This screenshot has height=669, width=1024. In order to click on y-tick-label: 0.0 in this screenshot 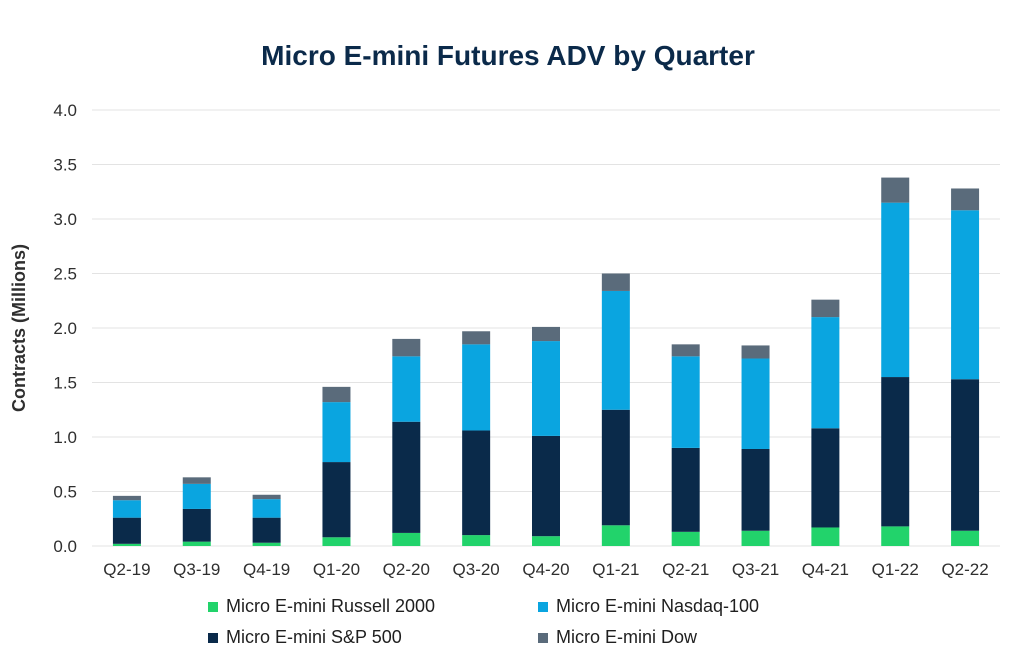, I will do `click(65, 546)`.